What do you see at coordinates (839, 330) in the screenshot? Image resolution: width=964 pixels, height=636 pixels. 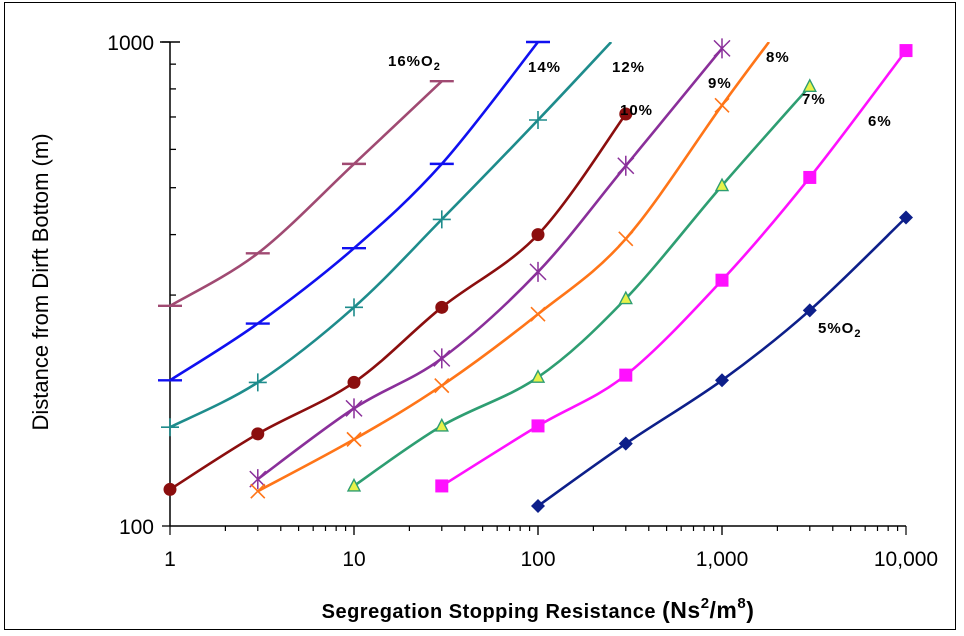 I see `series-label: 5%O2` at bounding box center [839, 330].